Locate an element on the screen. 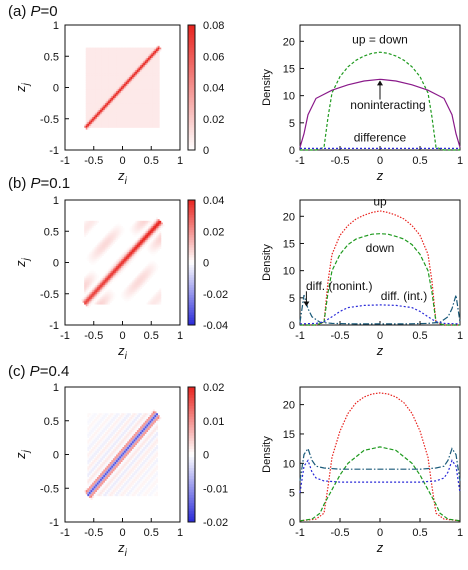 The width and height of the screenshot is (468, 570). colorbar-cell is located at coordinates (191, 289).